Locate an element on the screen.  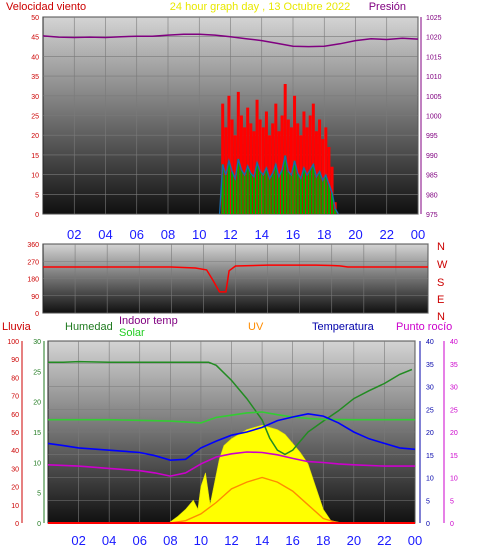
dewpoint-tick-label: 15 is located at coordinates (454, 456).